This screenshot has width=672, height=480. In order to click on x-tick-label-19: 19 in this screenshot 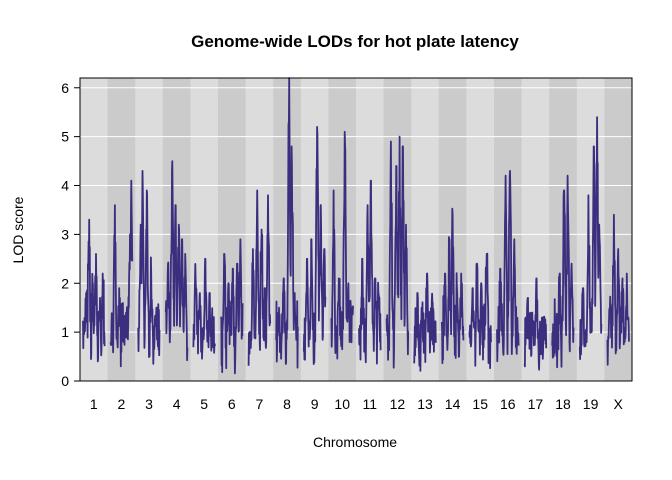, I will do `click(591, 404)`.